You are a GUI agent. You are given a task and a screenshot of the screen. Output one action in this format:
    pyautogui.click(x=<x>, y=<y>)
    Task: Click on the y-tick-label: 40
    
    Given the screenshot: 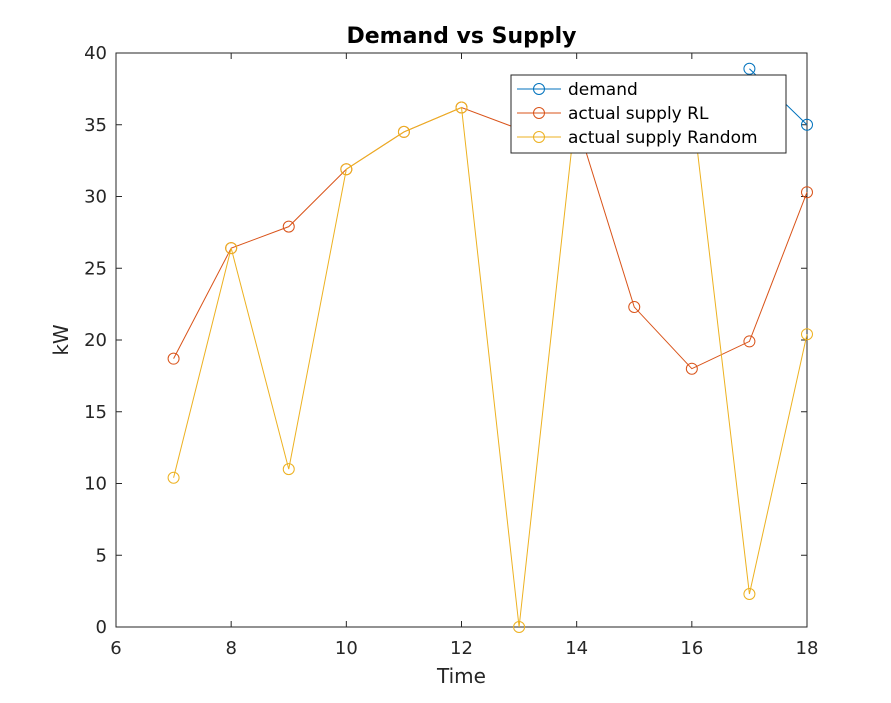 What is the action you would take?
    pyautogui.click(x=95, y=53)
    